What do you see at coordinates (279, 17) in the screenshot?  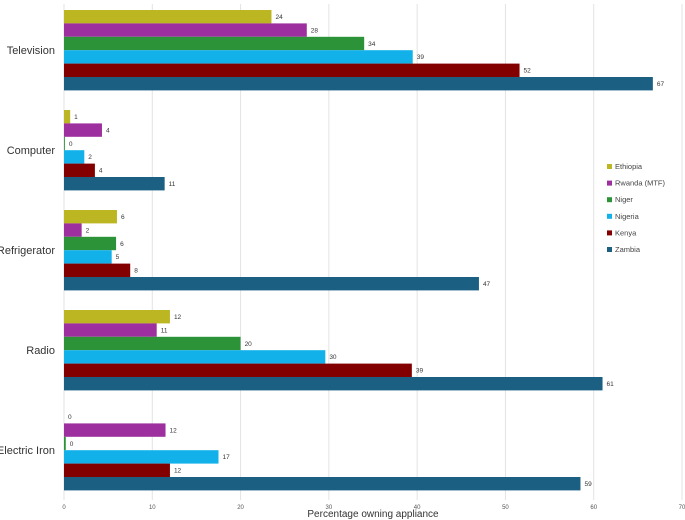 I see `bar-value-label: 24` at bounding box center [279, 17].